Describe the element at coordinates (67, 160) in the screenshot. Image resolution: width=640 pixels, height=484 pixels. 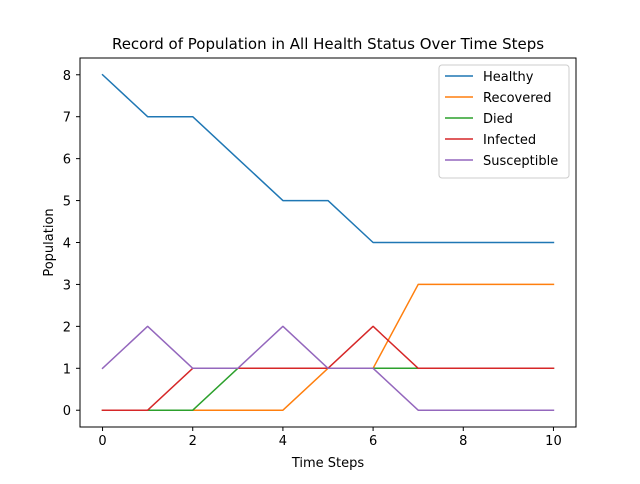
I see `y-tick-label: 6` at that location.